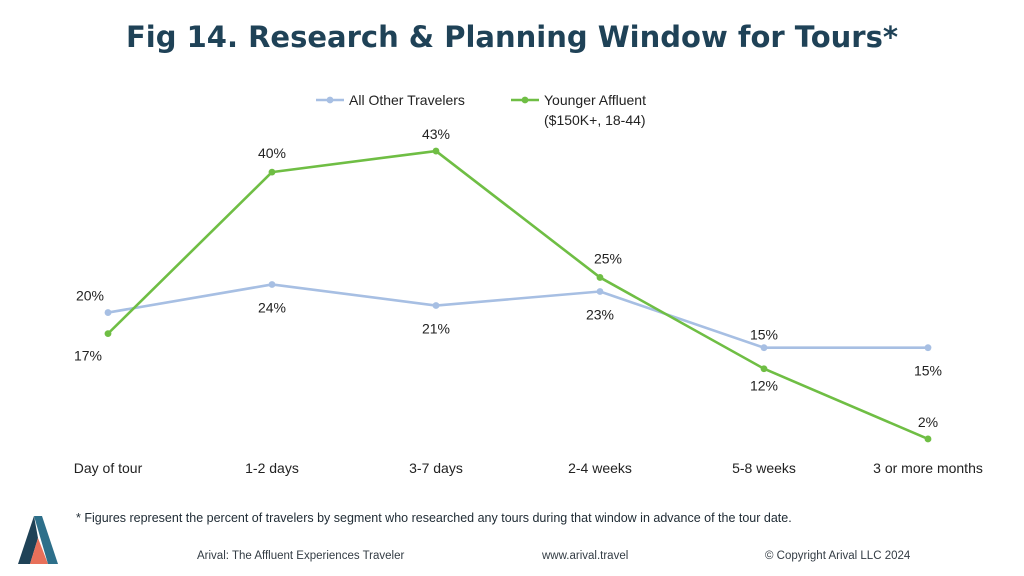 This screenshot has height=576, width=1024. I want to click on legend-label-1: All Other Travelers, so click(407, 100).